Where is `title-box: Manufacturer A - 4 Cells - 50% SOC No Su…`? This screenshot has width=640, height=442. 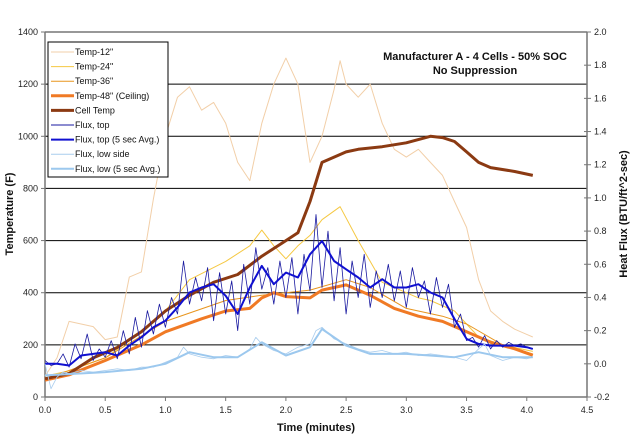
title-box: Manufacturer A - 4 Cells - 50% SOC No Su… is located at coordinates (475, 64).